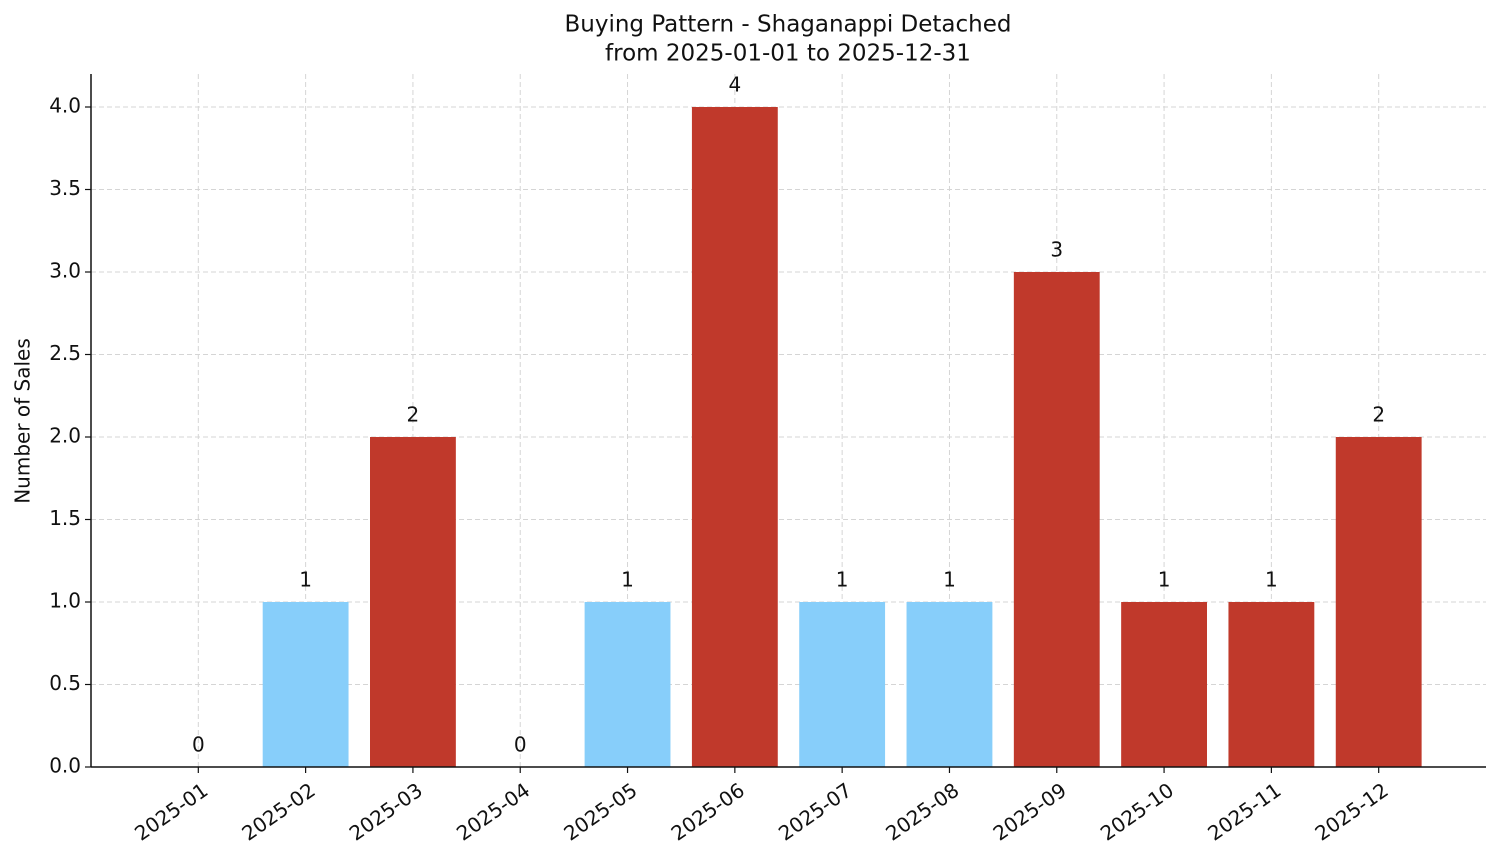 The height and width of the screenshot is (863, 1501). I want to click on x-tick-label: 2025-11, so click(1244, 812).